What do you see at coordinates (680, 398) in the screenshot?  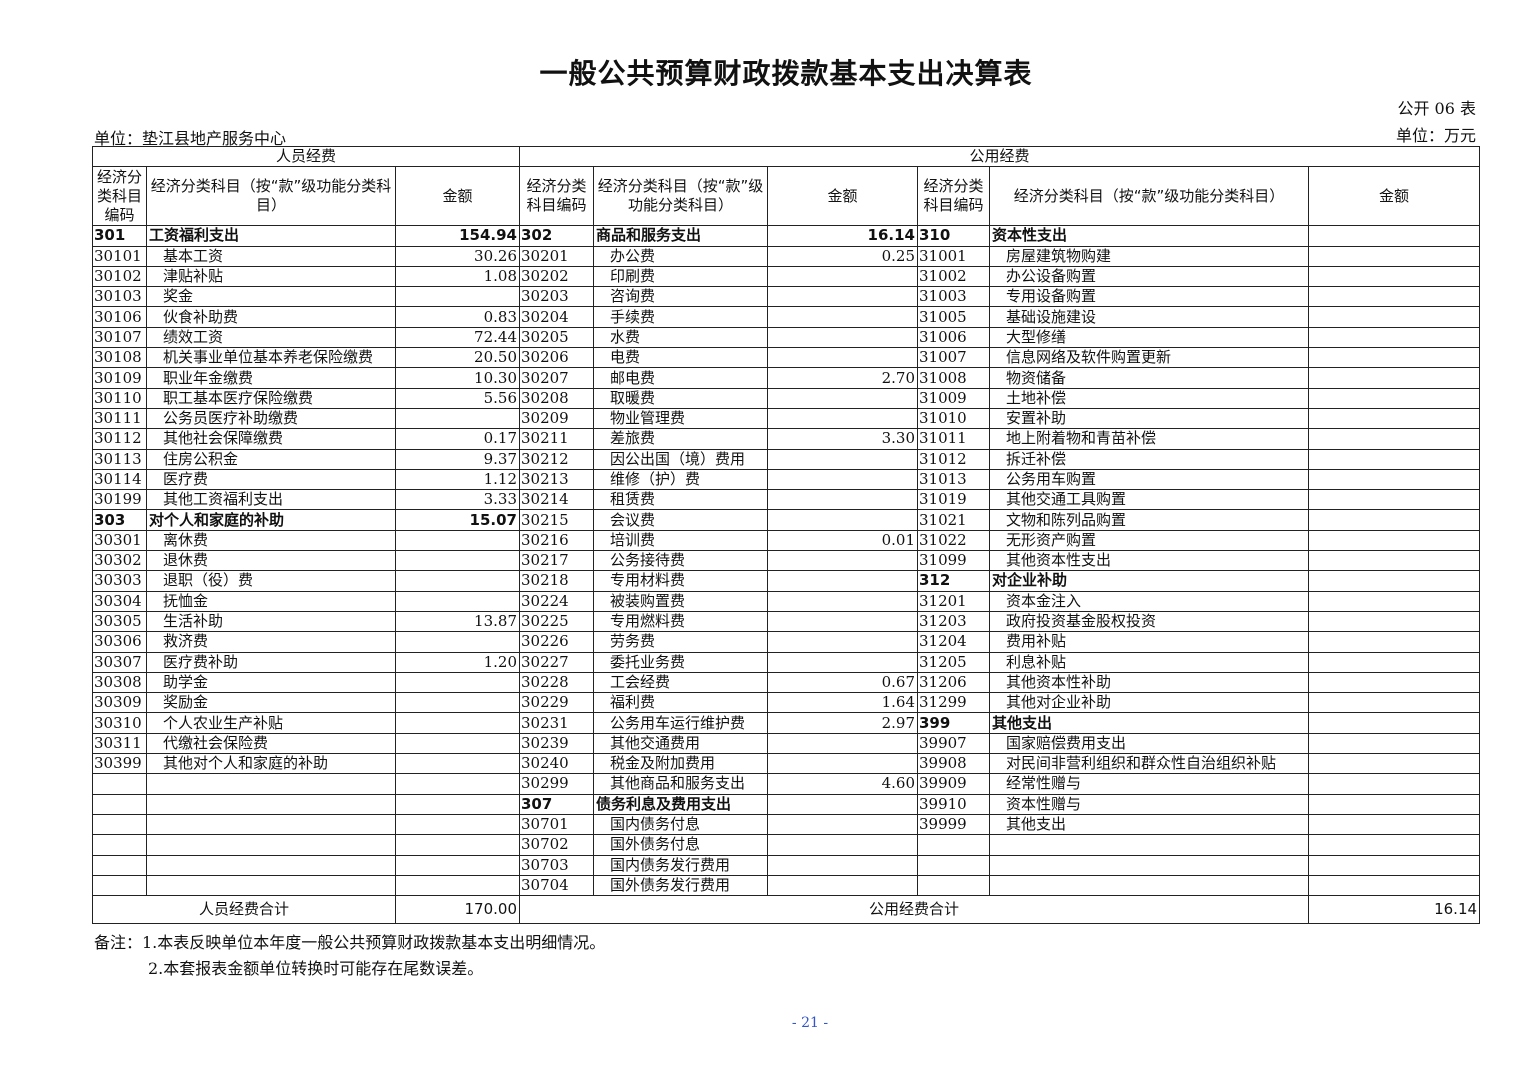 I see `item-name: 取暖费` at bounding box center [680, 398].